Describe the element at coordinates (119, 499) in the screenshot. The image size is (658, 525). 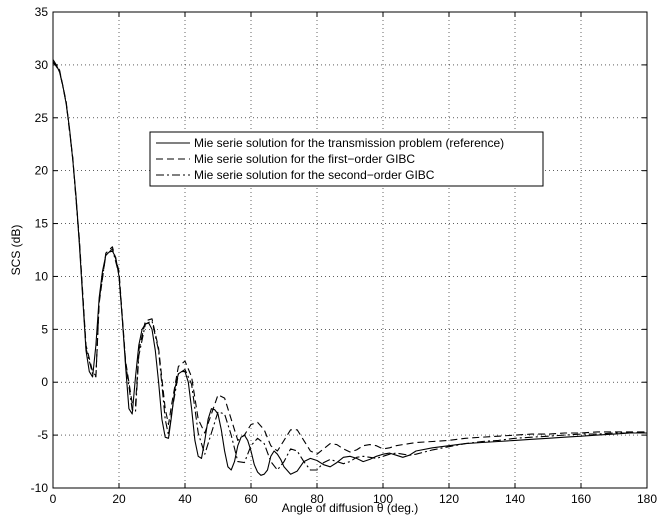
I see `x-tick-label: 20` at that location.